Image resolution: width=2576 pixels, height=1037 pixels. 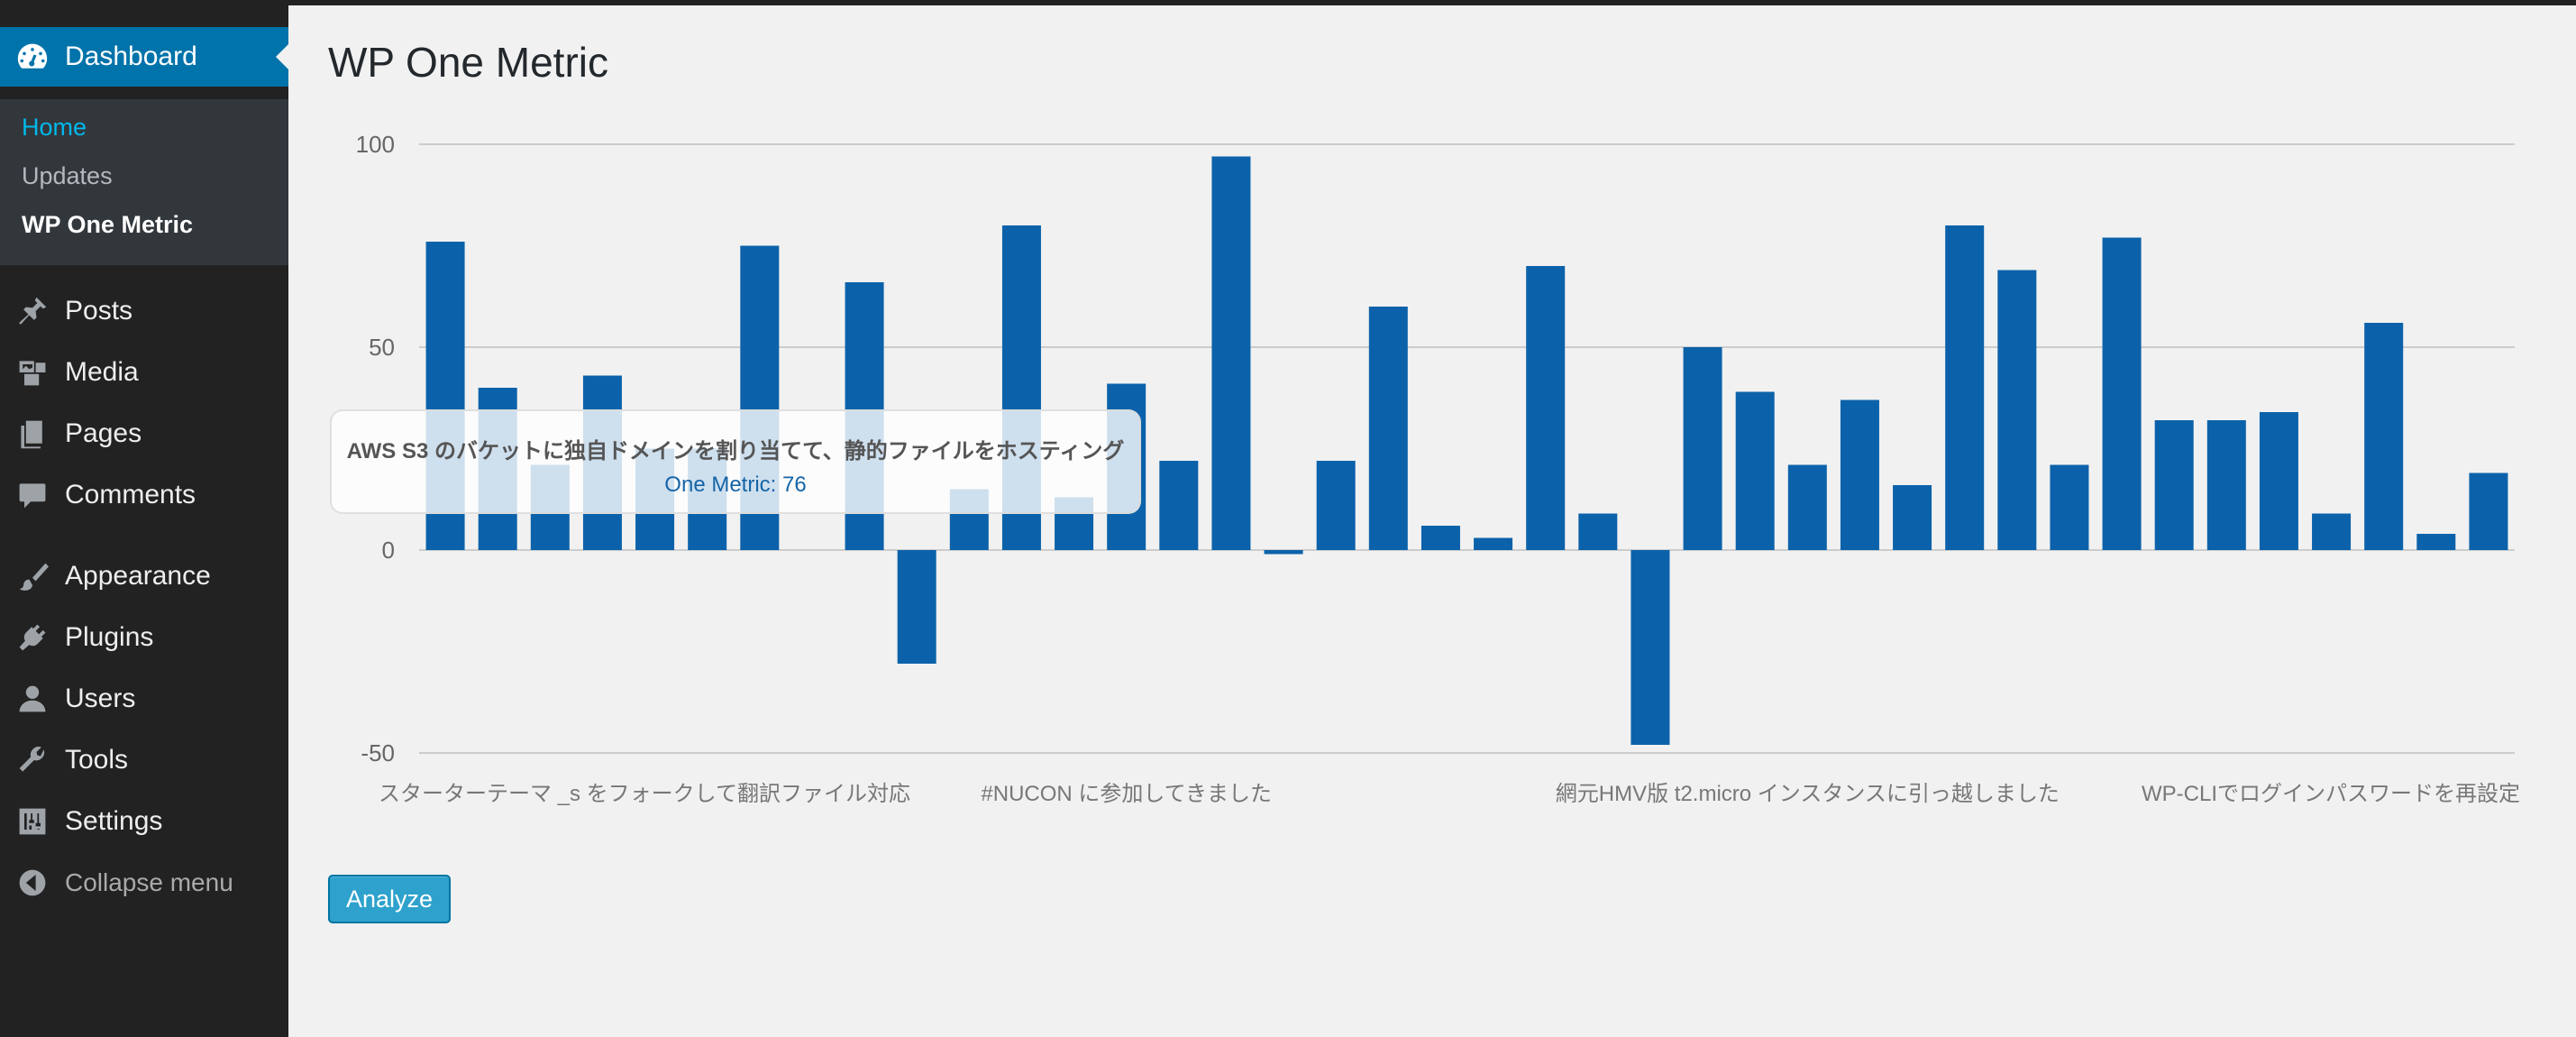 What do you see at coordinates (144, 372) in the screenshot?
I see `menu-media: Media` at bounding box center [144, 372].